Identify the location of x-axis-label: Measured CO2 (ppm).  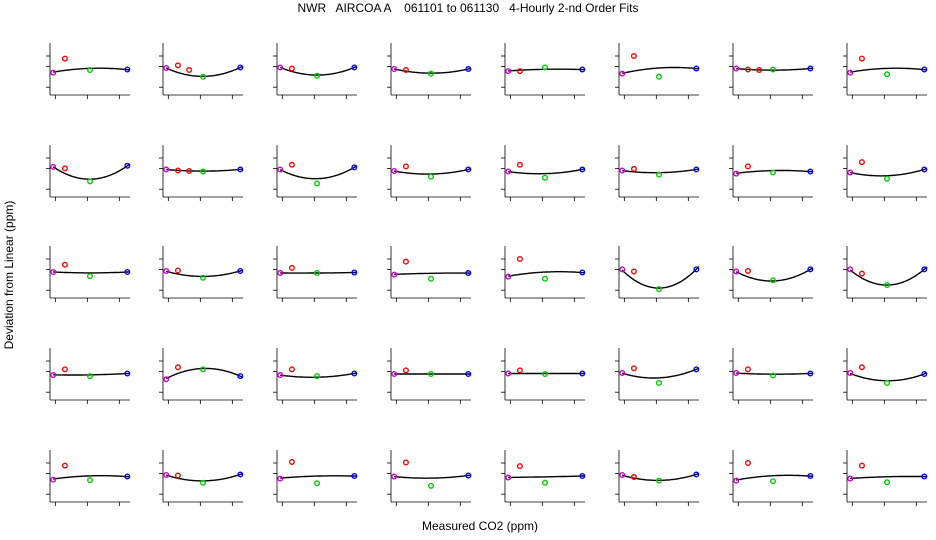
(480, 526).